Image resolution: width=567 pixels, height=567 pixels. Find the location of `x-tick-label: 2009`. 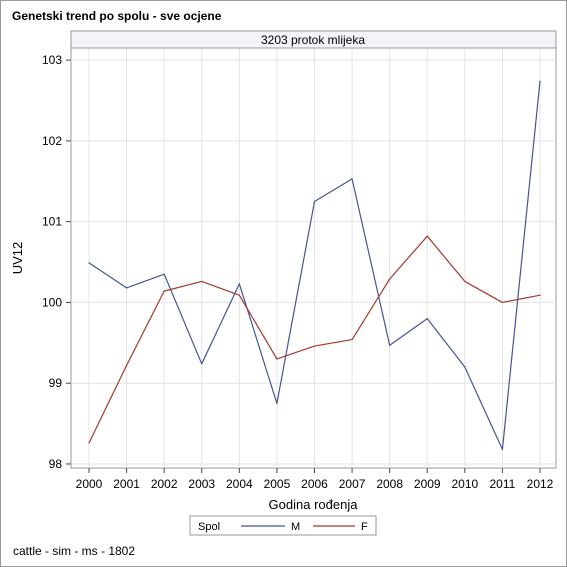

x-tick-label: 2009 is located at coordinates (427, 484).